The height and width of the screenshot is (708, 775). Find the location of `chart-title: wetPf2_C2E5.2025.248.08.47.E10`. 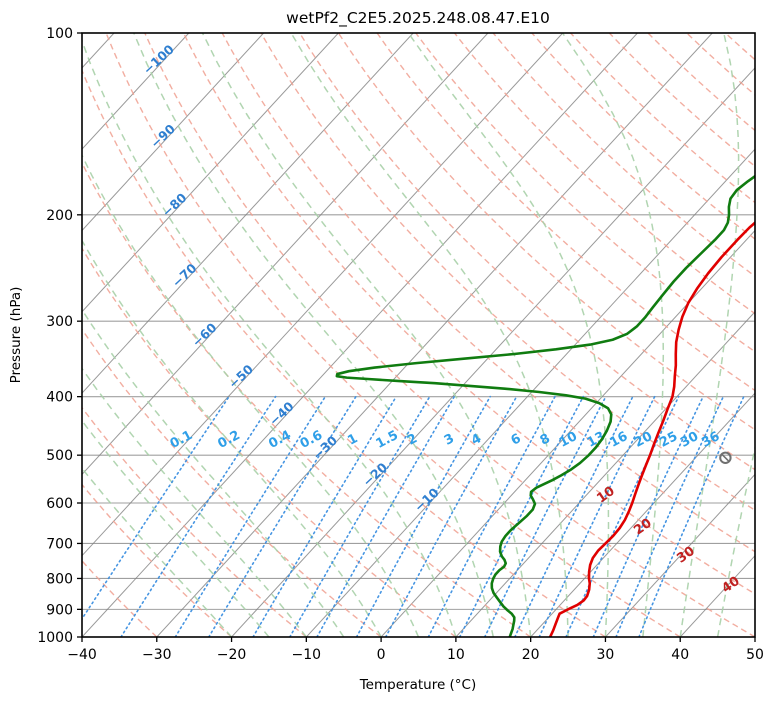

chart-title: wetPf2_C2E5.2025.248.08.47.E10 is located at coordinates (418, 18).